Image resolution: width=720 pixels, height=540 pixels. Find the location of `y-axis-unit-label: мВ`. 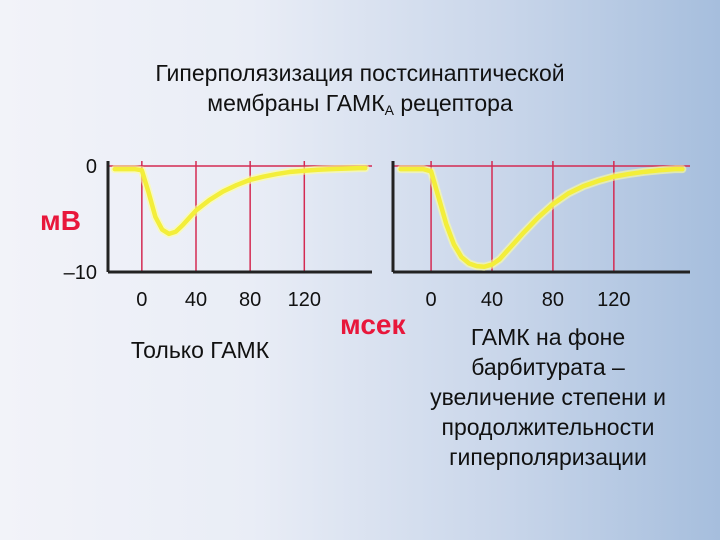

y-axis-unit-label: мВ is located at coordinates (60, 220).